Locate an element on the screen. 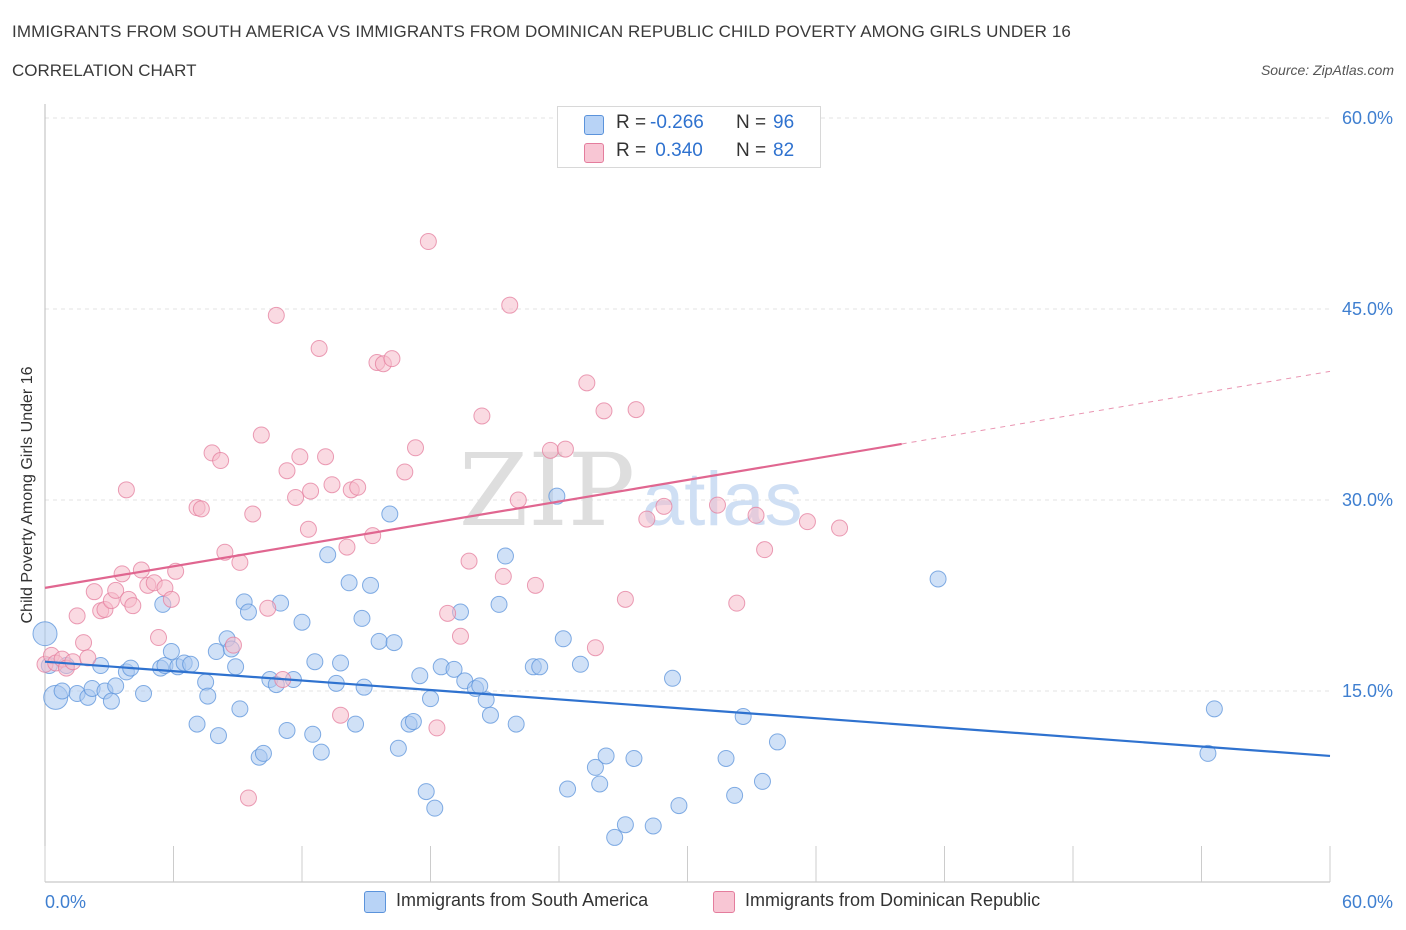 The height and width of the screenshot is (930, 1406). x-tick-label-max: 60.0% is located at coordinates (1367, 902).